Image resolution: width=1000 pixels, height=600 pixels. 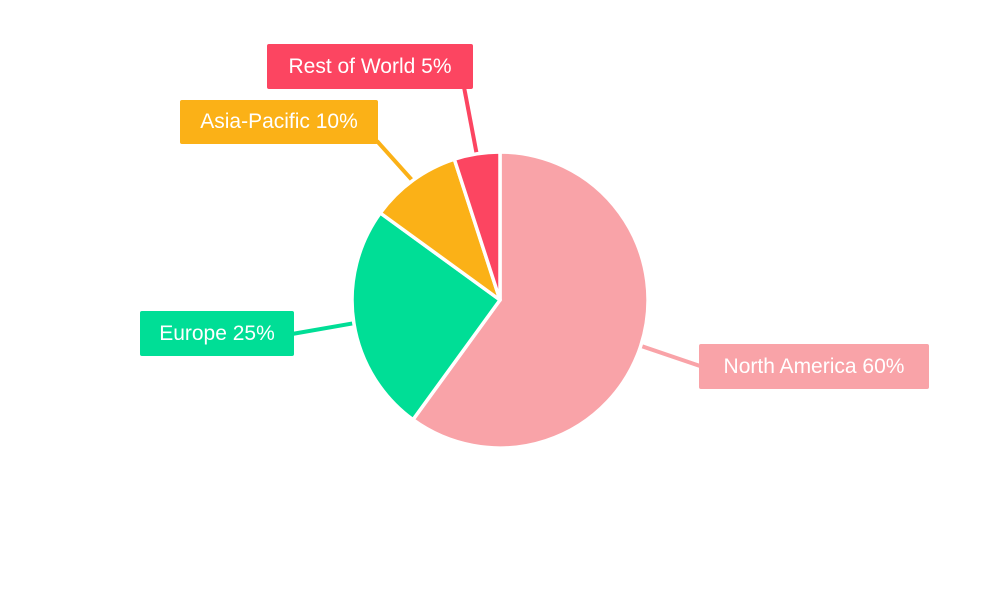 What do you see at coordinates (426, 316) in the screenshot?
I see `pie-slice-europe` at bounding box center [426, 316].